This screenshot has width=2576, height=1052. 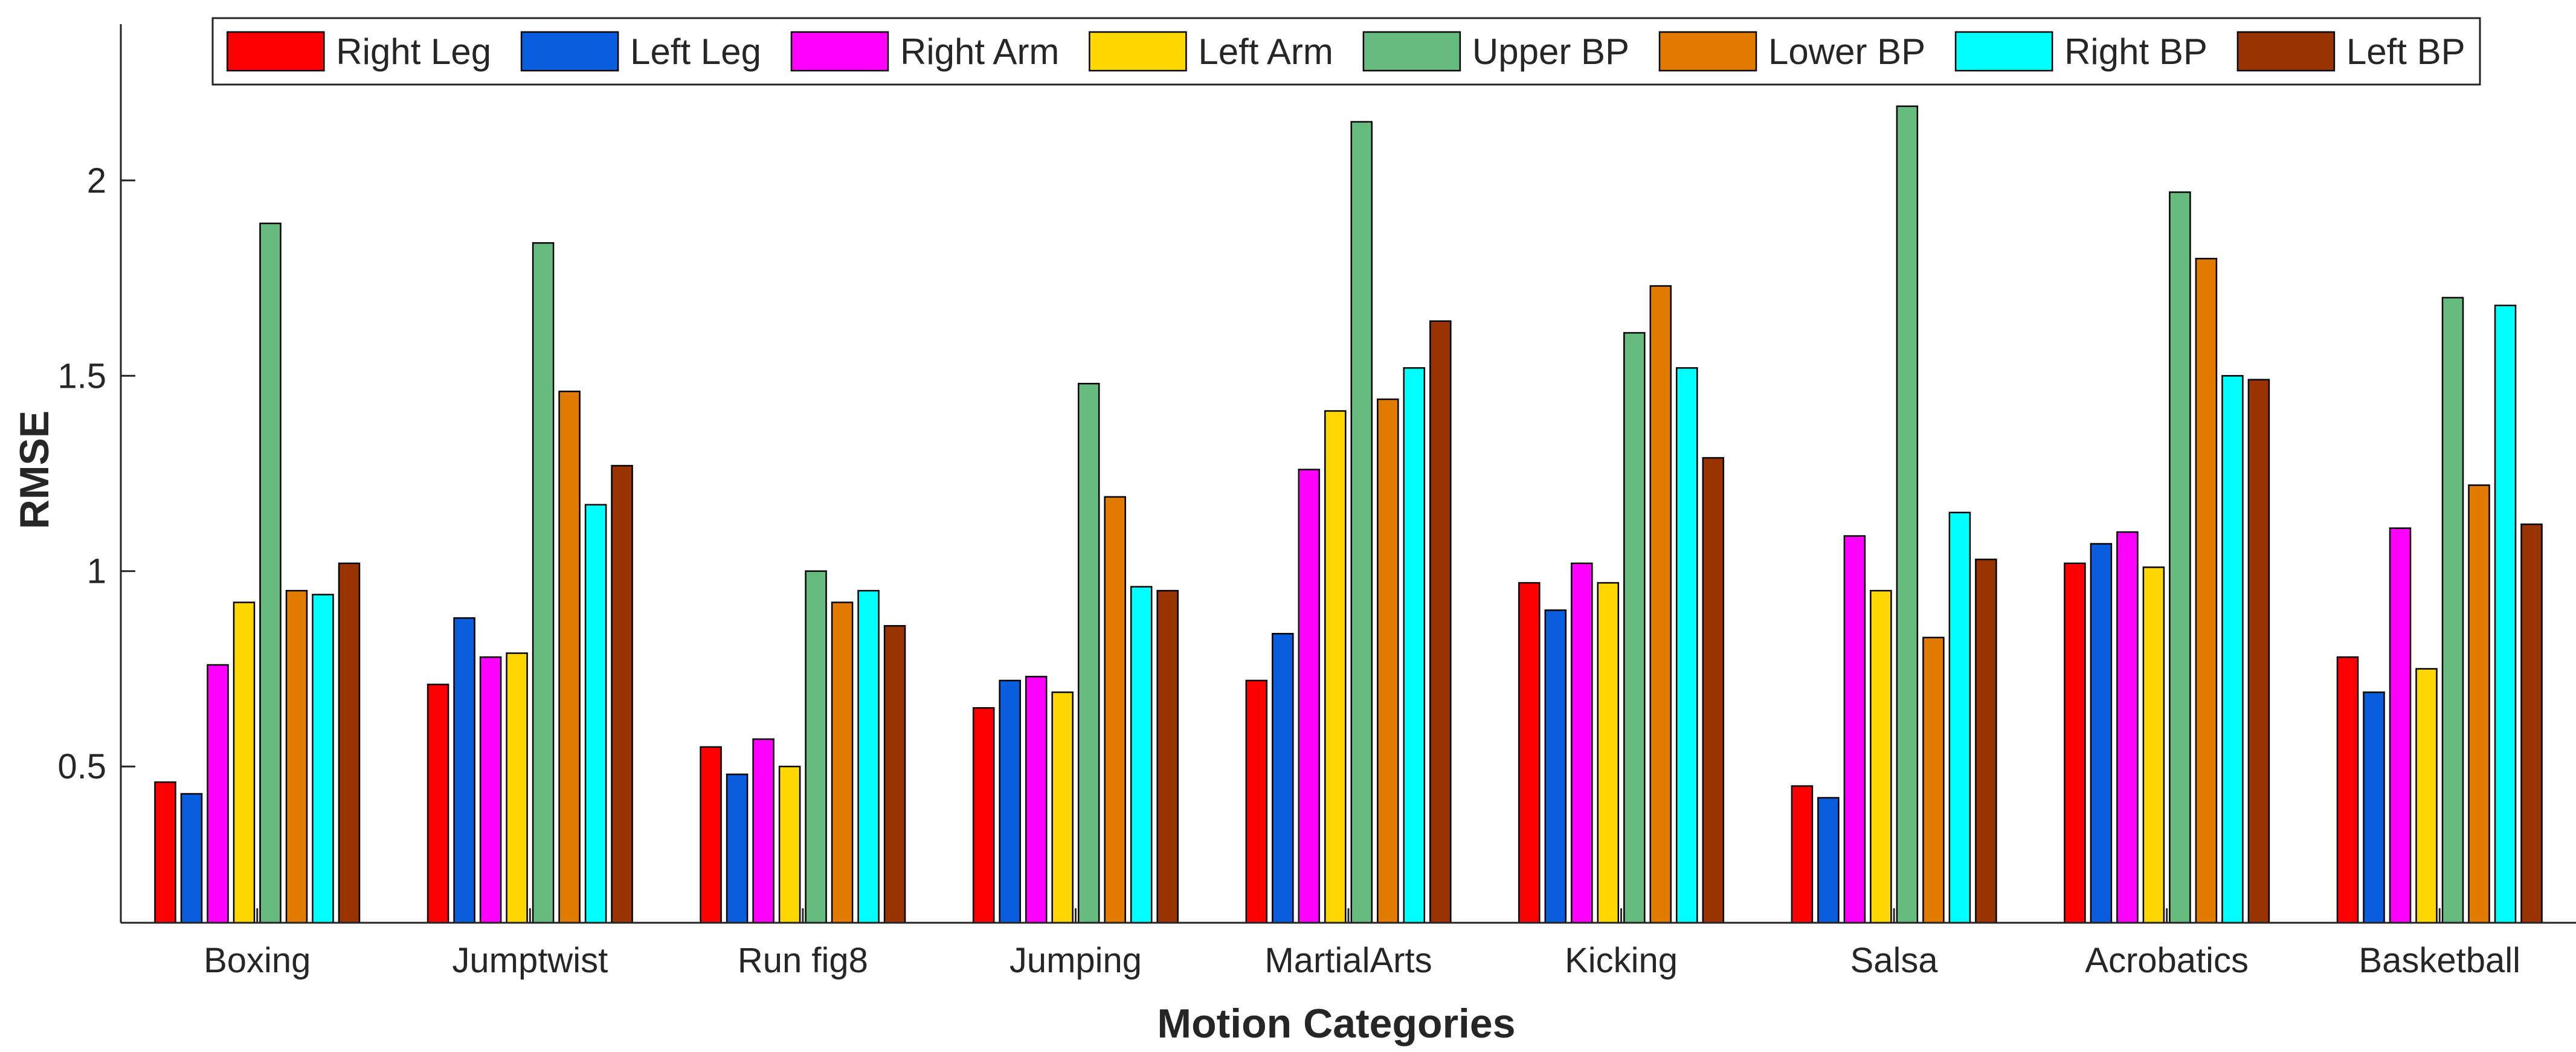 I want to click on bar-salsa-left-arm, so click(x=1881, y=756).